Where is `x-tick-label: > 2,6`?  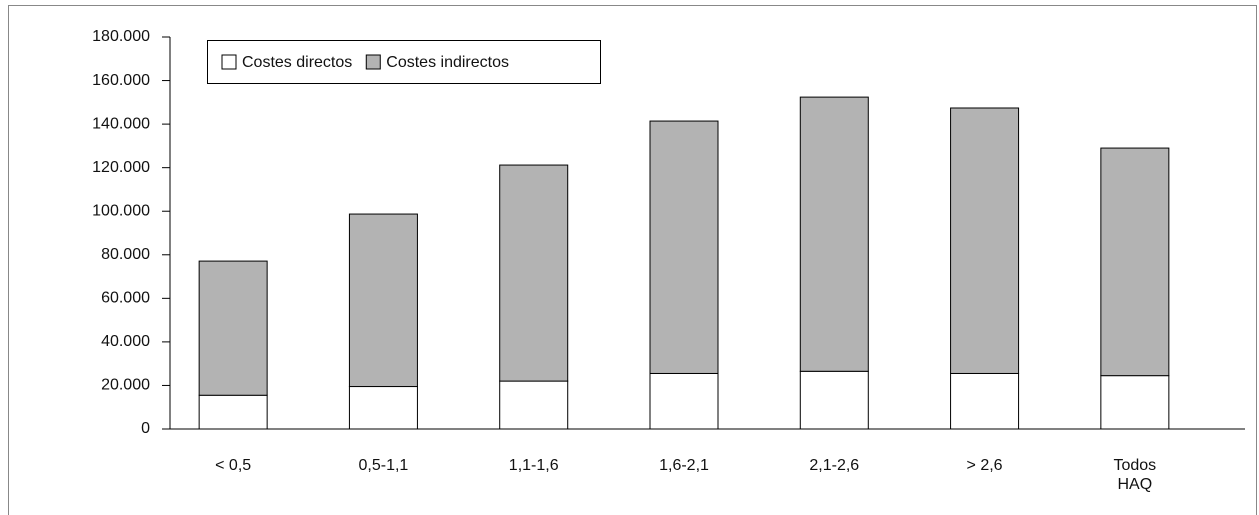 x-tick-label: > 2,6 is located at coordinates (984, 465).